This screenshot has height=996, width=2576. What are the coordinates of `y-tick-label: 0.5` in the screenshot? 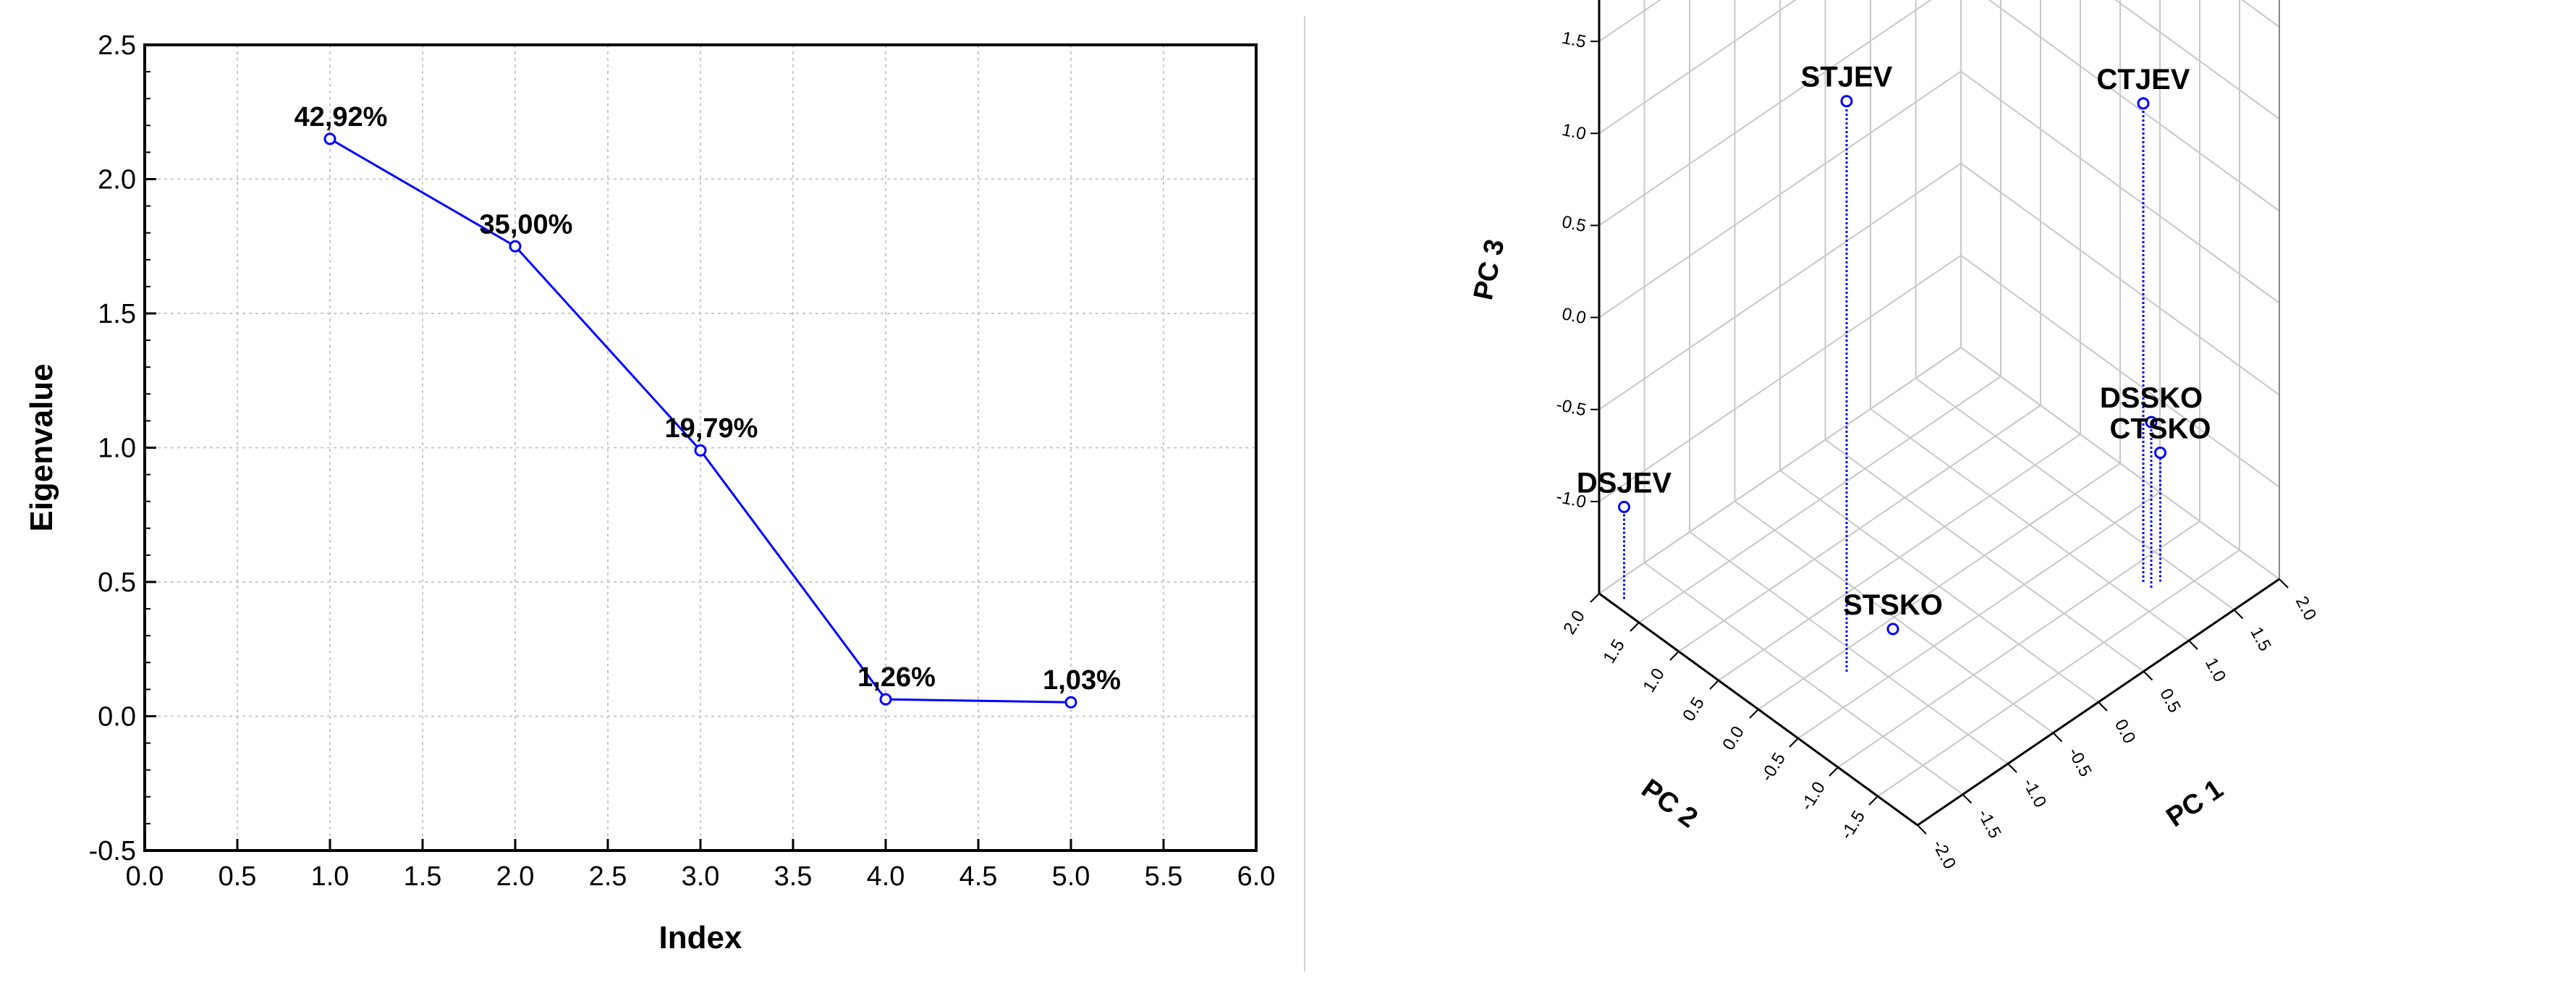 It's located at (117, 582).